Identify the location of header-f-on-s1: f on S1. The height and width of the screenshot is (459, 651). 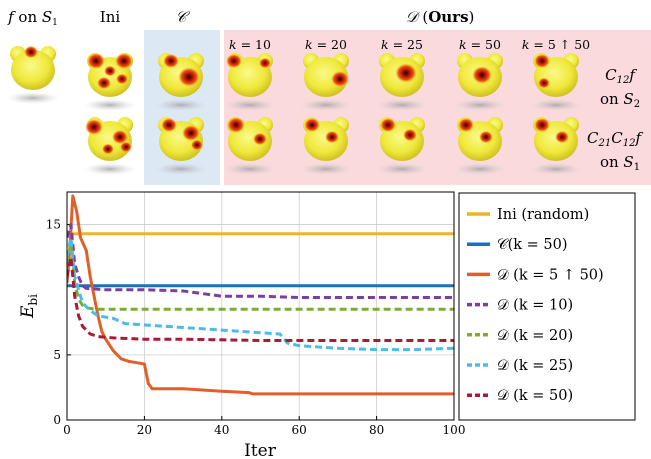
(32, 18).